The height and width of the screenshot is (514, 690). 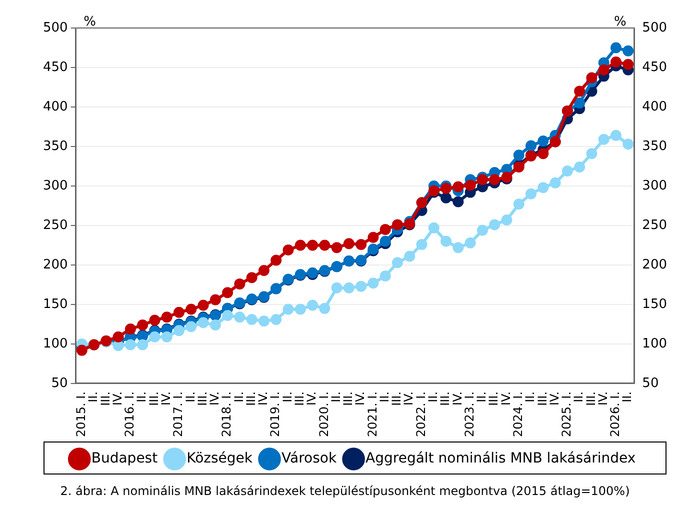 What do you see at coordinates (59, 383) in the screenshot?
I see `y-tick-label: 50` at bounding box center [59, 383].